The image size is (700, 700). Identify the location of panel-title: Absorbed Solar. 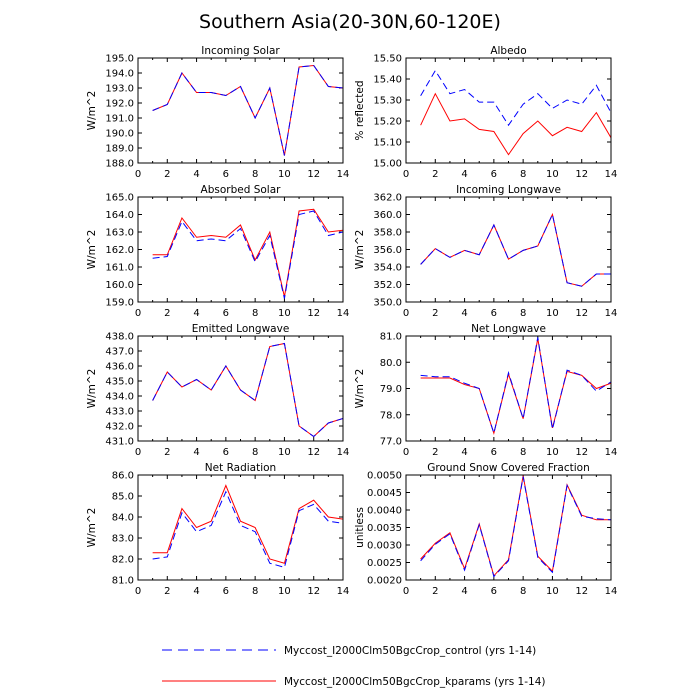
(241, 190).